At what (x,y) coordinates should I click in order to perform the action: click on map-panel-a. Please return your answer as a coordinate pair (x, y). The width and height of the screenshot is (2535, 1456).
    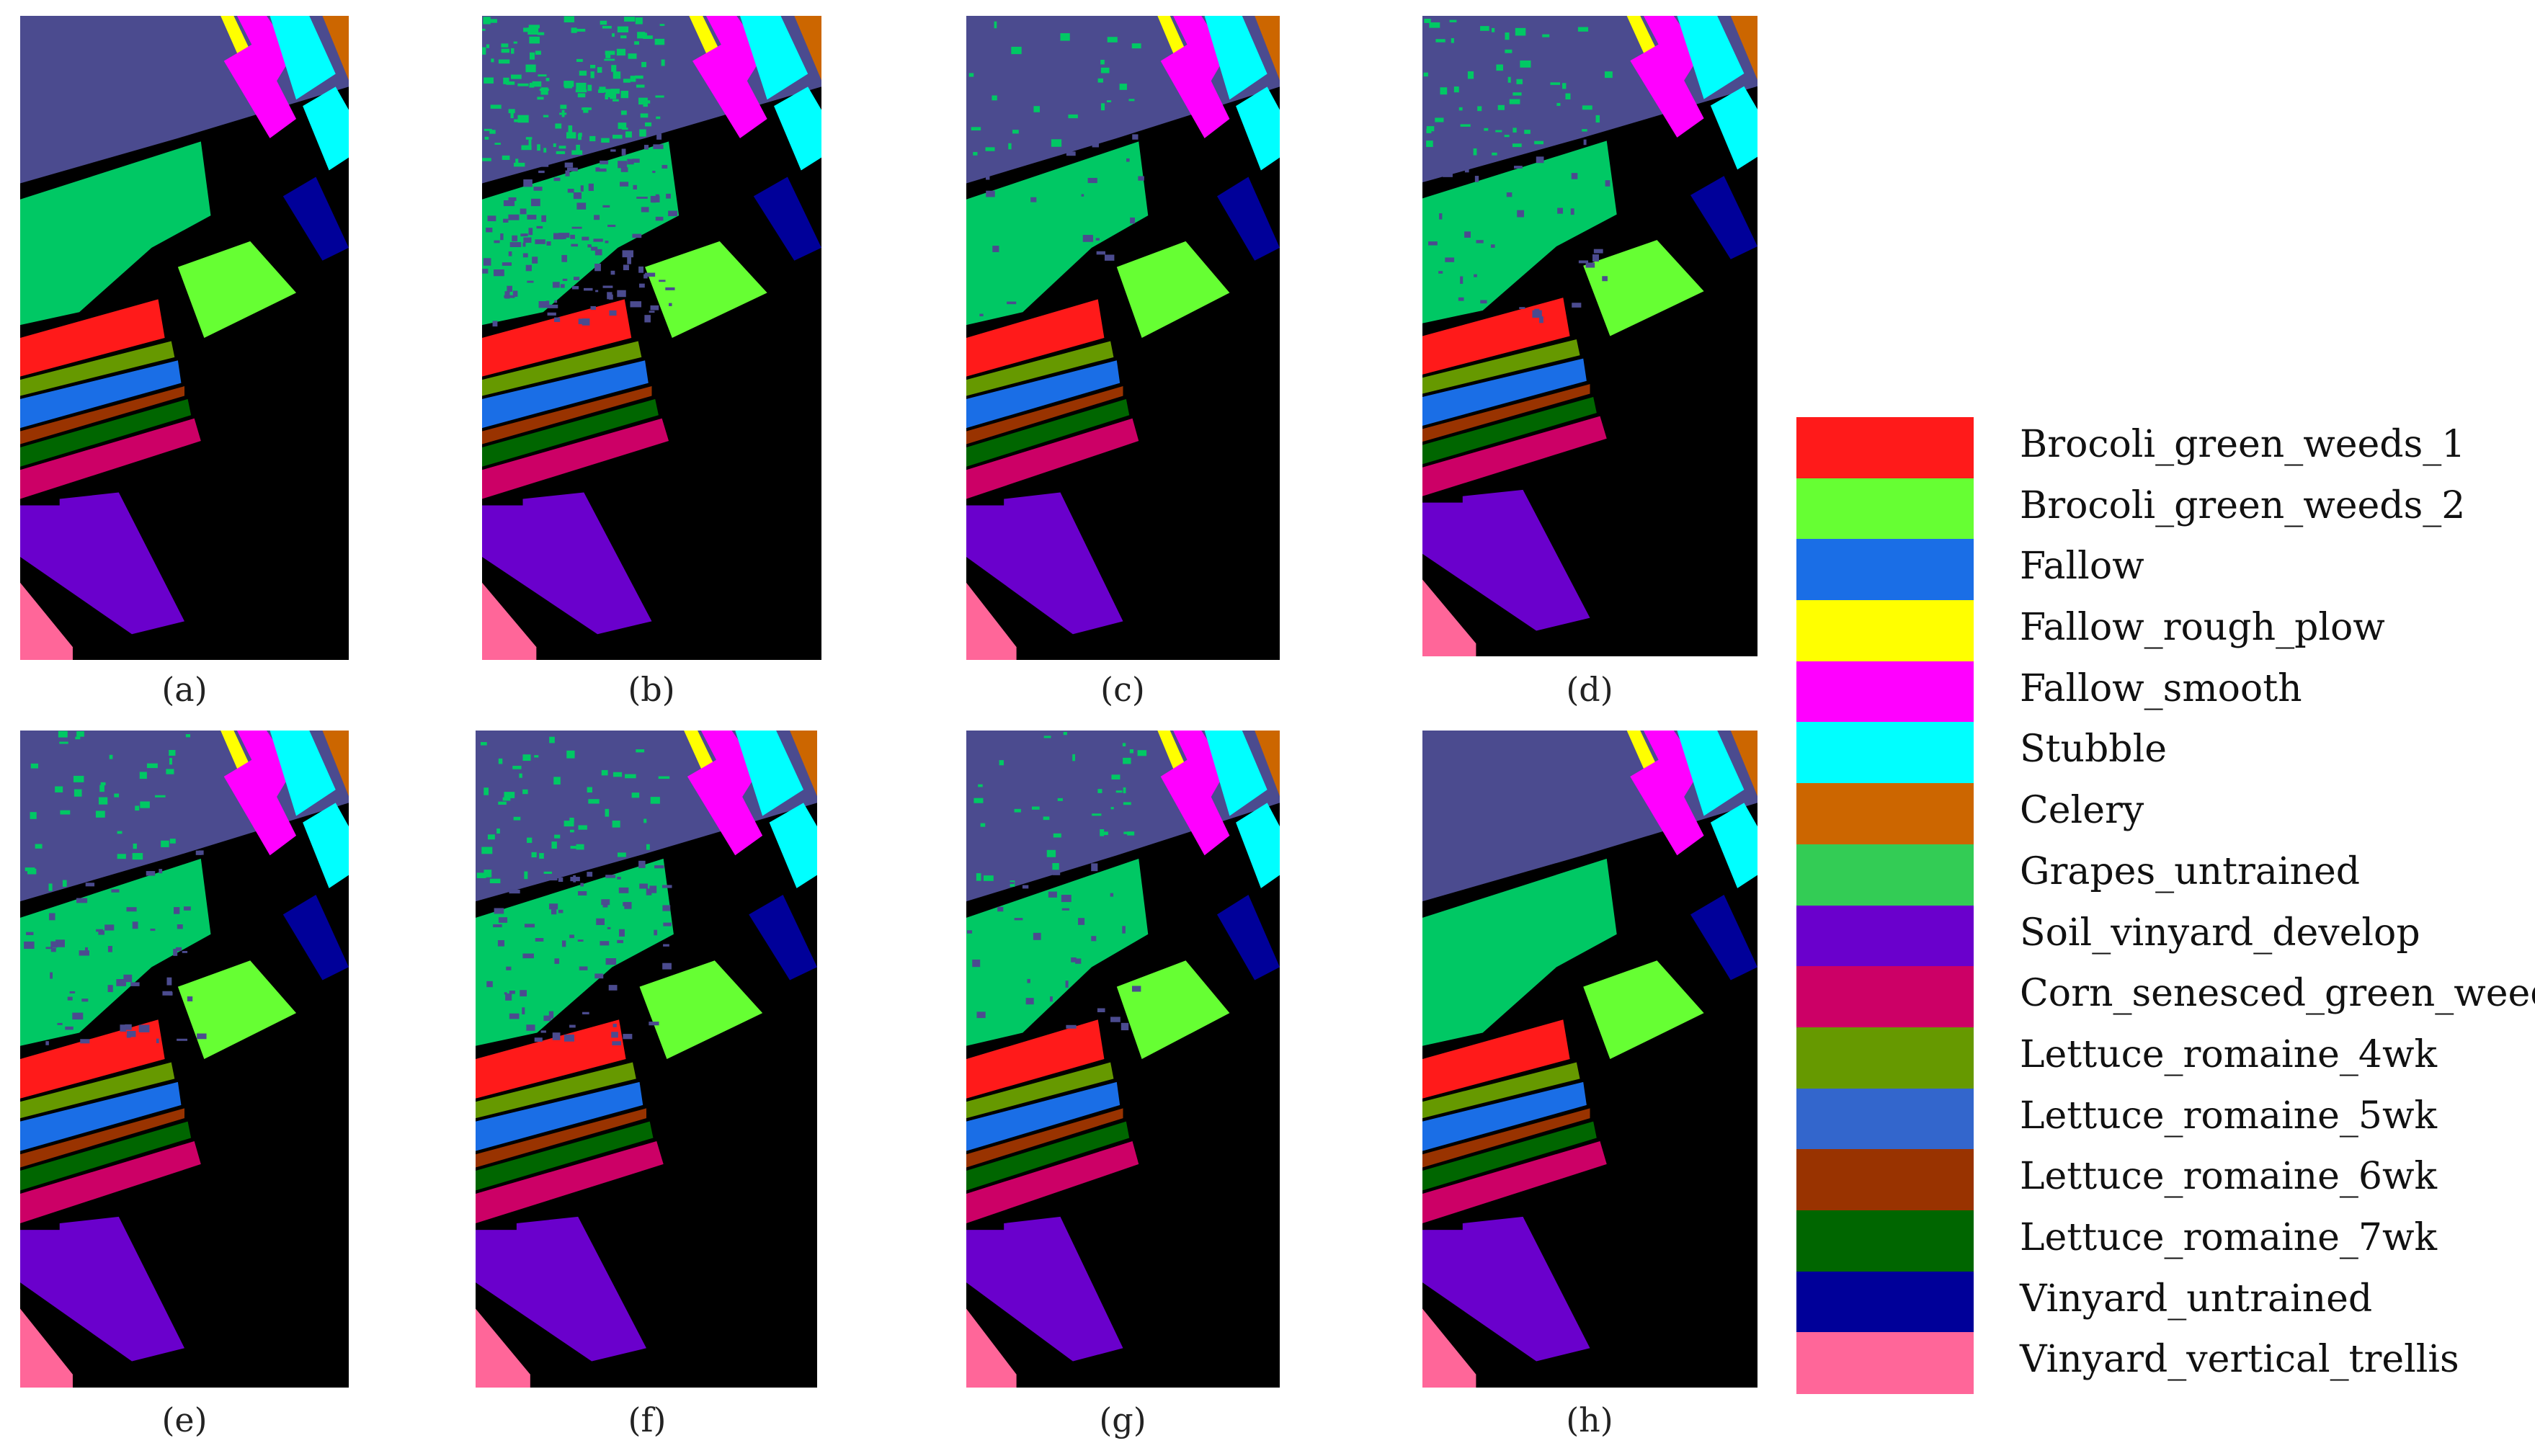
    Looking at the image, I should click on (184, 338).